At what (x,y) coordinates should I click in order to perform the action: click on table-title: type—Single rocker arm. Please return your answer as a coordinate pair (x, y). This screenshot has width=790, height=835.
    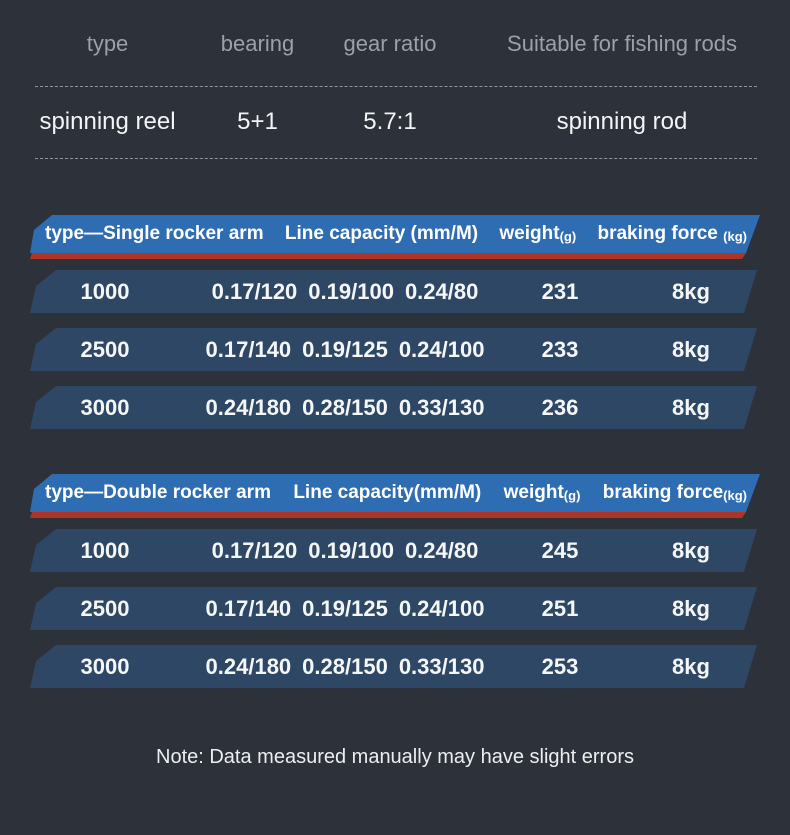
    Looking at the image, I should click on (154, 233).